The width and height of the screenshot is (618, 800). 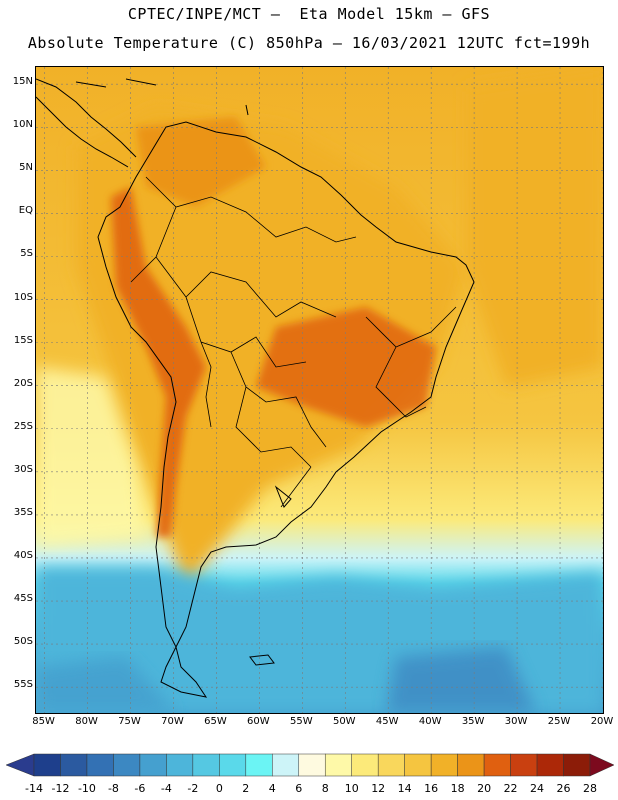 I want to click on lat-tick-label: 15N, so click(x=22, y=82).